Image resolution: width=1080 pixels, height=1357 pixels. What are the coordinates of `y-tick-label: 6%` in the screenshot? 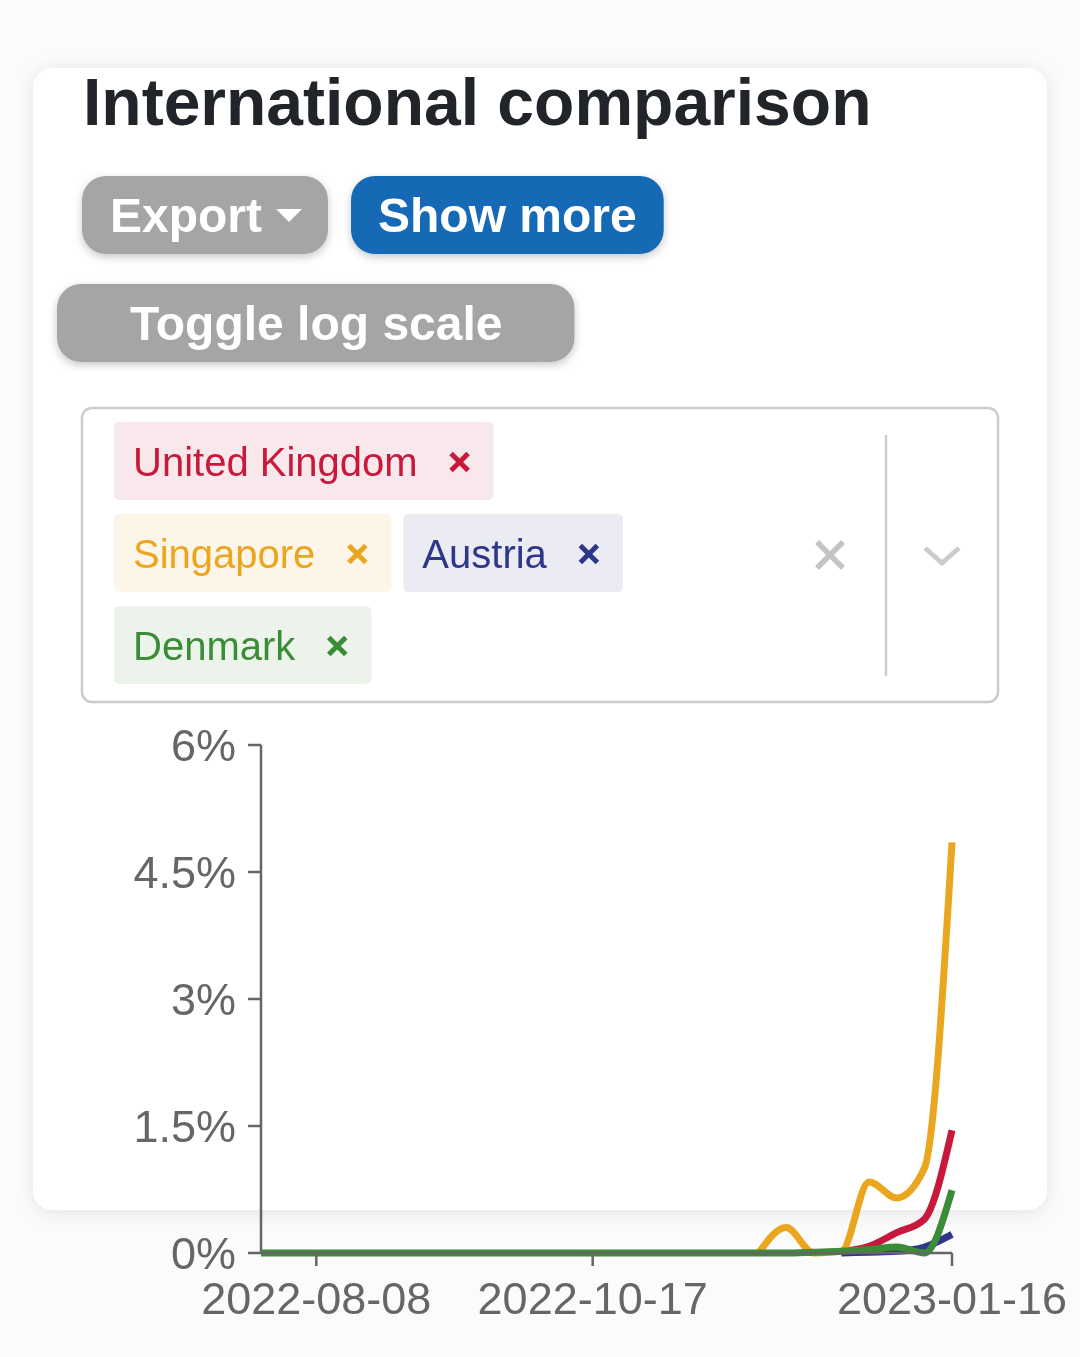 It's located at (203, 745).